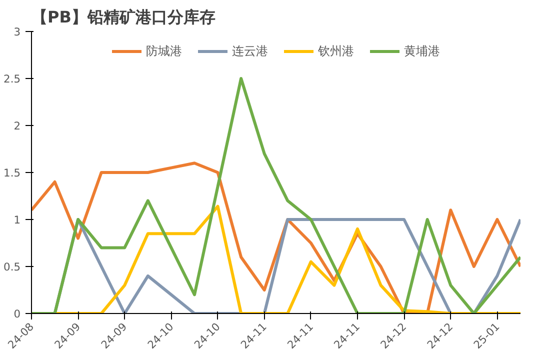 The width and height of the screenshot is (550, 355). Describe the element at coordinates (164, 51) in the screenshot. I see `legend-label: 防城港` at that location.